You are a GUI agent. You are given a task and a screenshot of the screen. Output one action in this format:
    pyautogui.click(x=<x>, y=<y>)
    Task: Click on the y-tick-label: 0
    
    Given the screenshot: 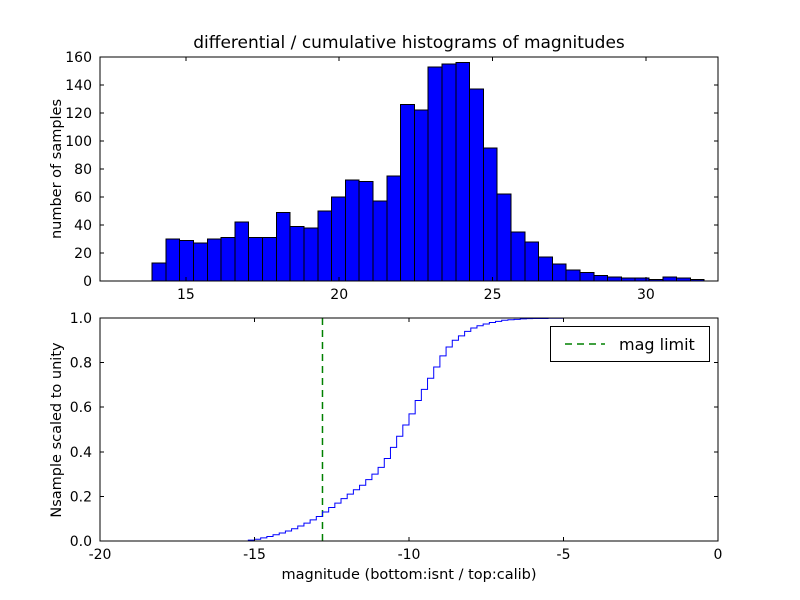 What is the action you would take?
    pyautogui.click(x=87, y=282)
    